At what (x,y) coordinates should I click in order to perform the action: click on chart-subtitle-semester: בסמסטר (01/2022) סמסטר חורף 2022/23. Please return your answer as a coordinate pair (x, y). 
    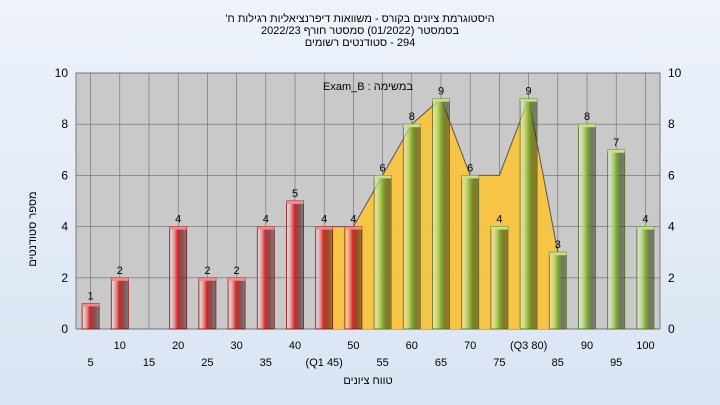
    Looking at the image, I should click on (360, 31).